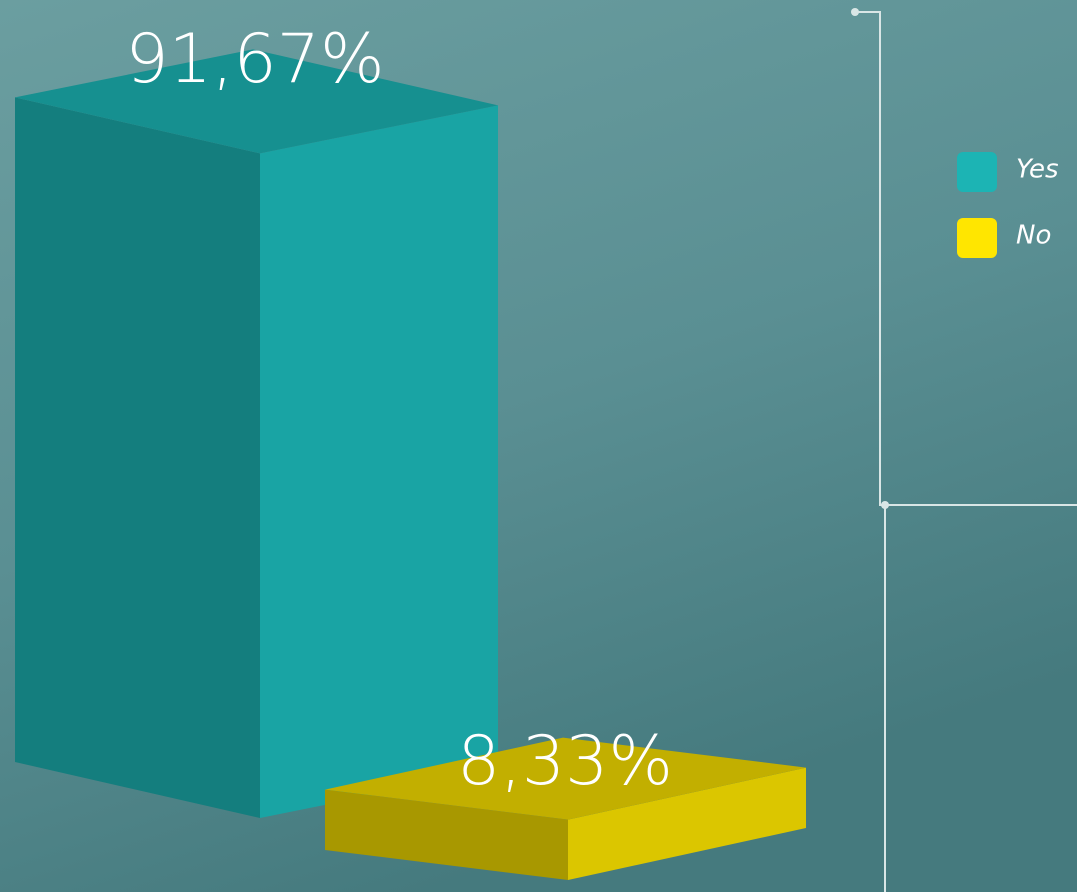  I want to click on legend: Yes No, so click(1008, 205).